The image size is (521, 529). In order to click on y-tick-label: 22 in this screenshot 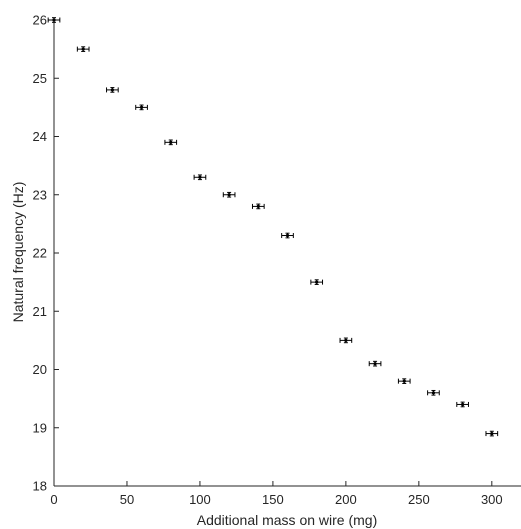, I will do `click(40, 253)`.